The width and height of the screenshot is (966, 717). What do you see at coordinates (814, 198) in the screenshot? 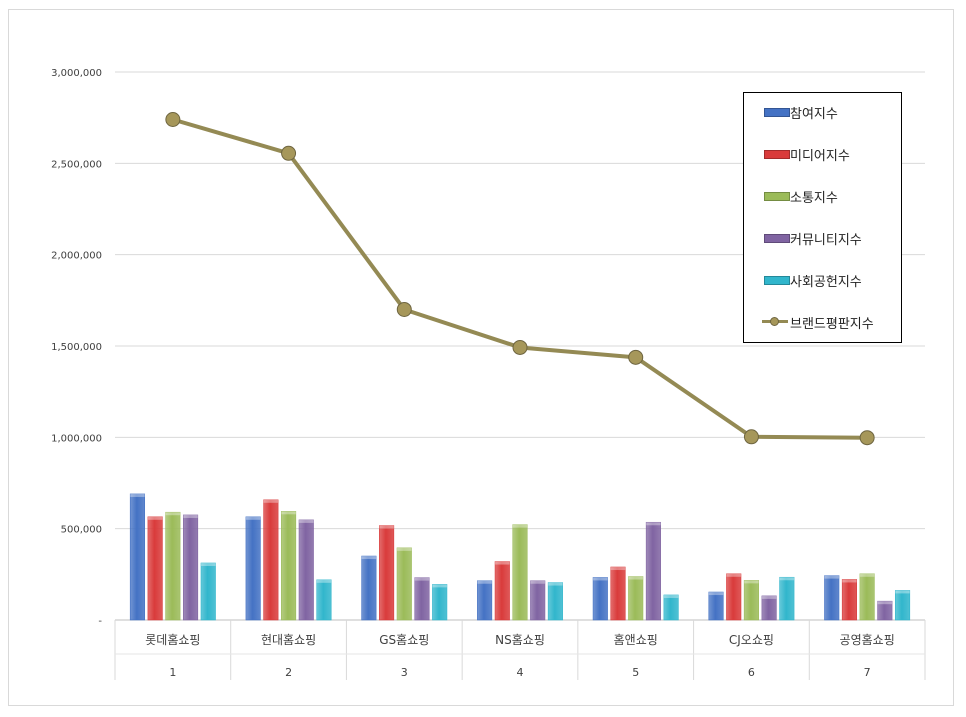
I see `legend-label: 소통지수` at bounding box center [814, 198].